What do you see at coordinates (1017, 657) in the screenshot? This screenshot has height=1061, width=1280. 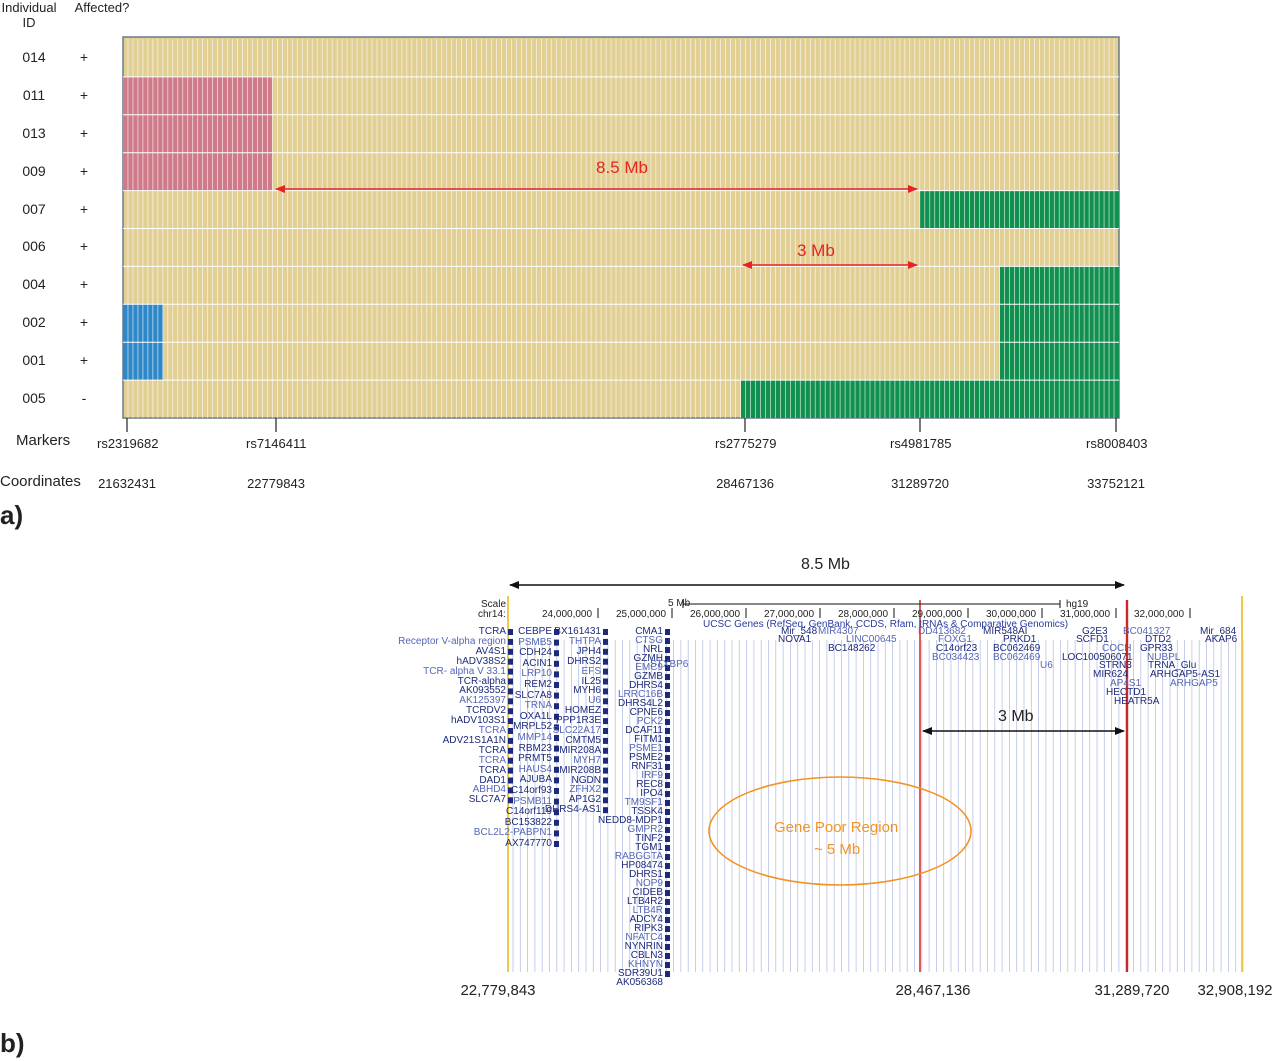 I see `gene-label: BC062469` at bounding box center [1017, 657].